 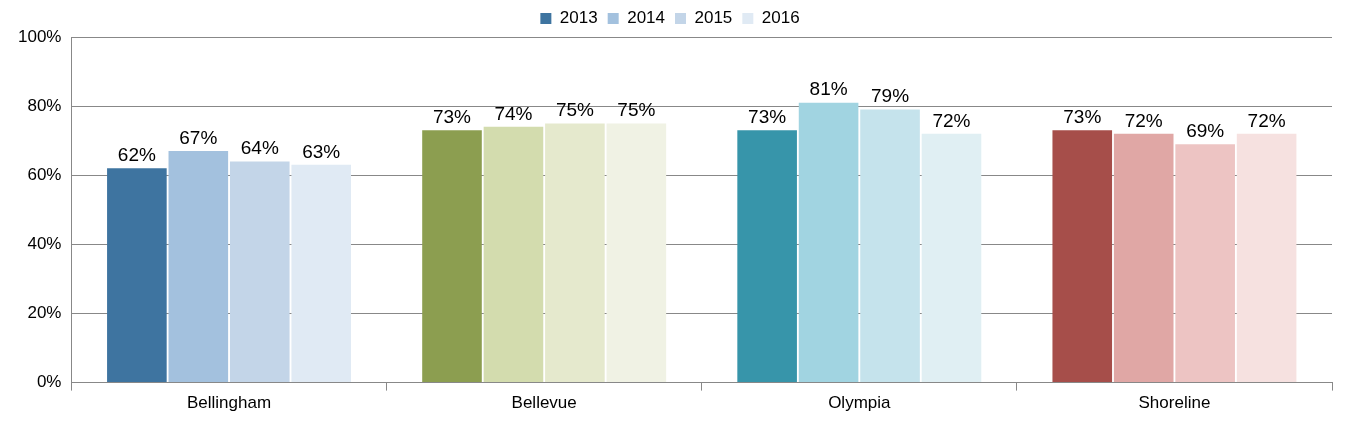 What do you see at coordinates (646, 18) in the screenshot?
I see `legend-label: 2014` at bounding box center [646, 18].